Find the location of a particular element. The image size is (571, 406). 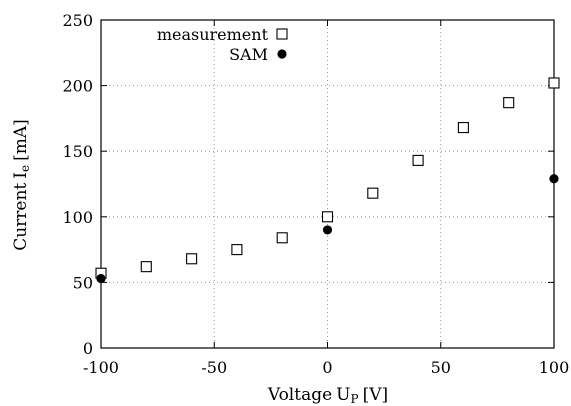

x-axis-label-main: Voltage is located at coordinates (299, 395).